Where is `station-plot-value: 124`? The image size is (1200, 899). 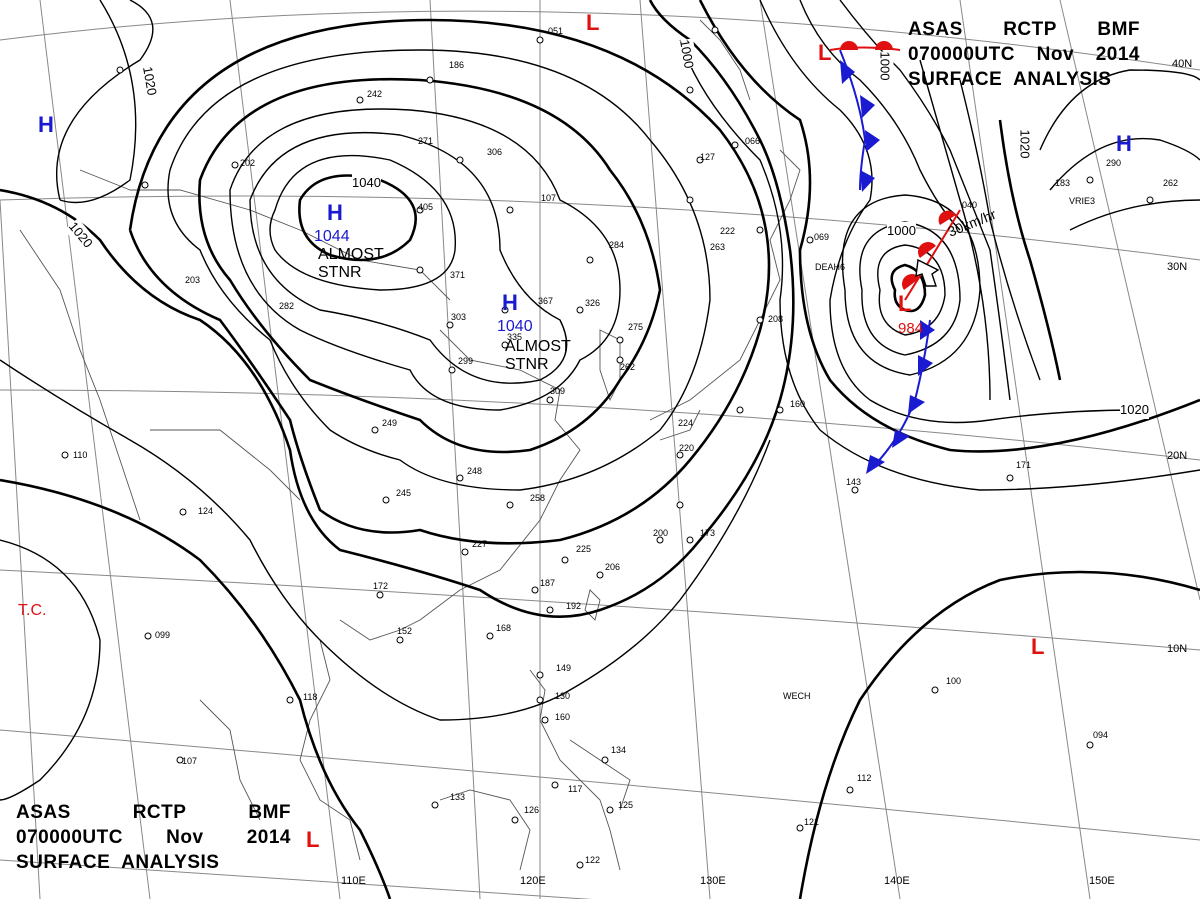
station-plot-value: 124 is located at coordinates (206, 511).